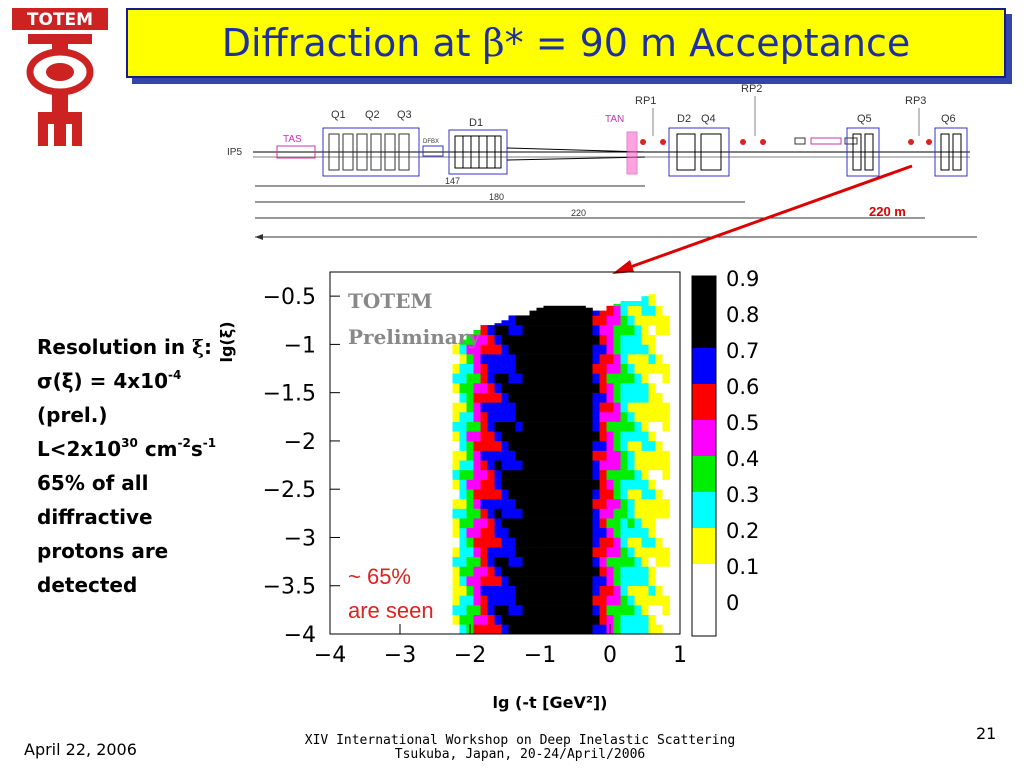  I want to click on y-tick-label: −1, so click(300, 345).